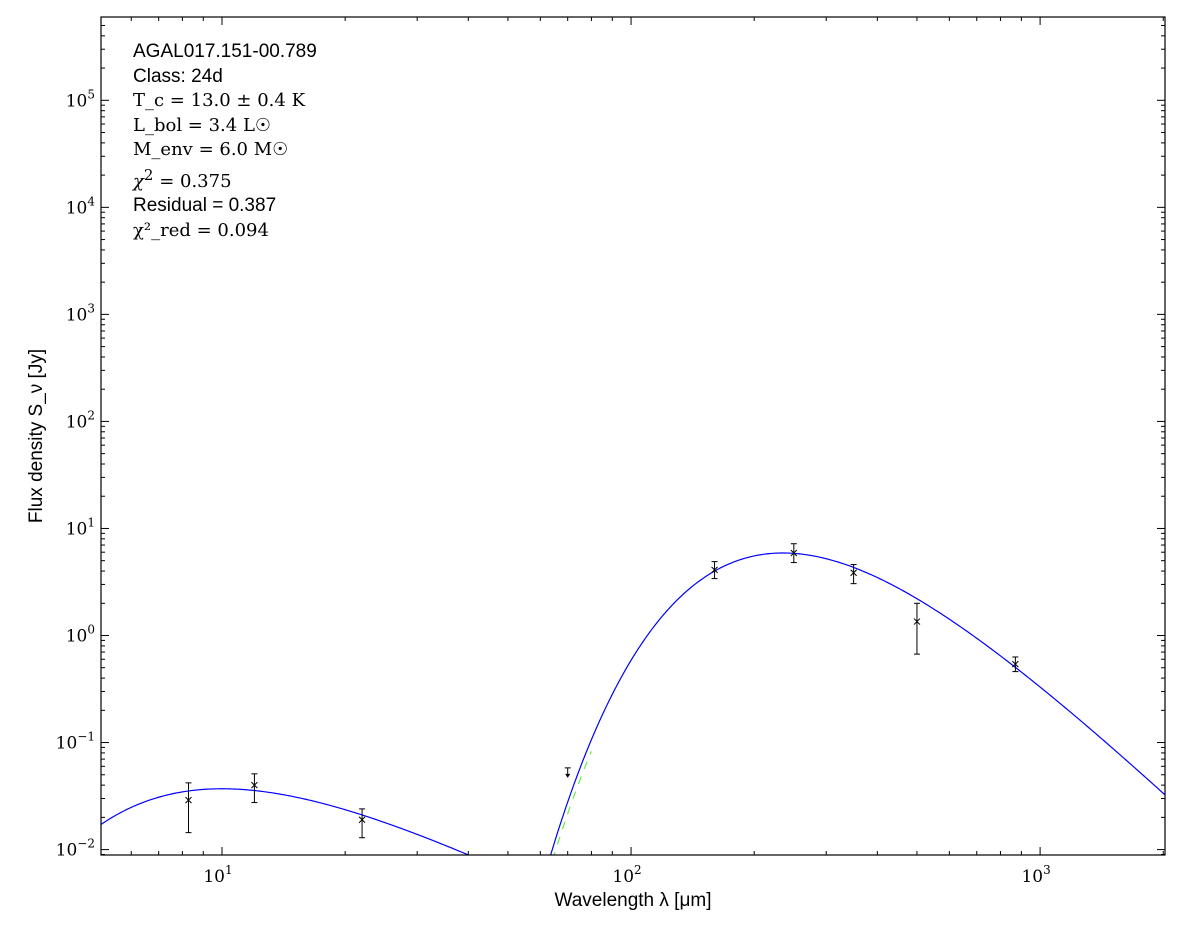 The image size is (1200, 933). Describe the element at coordinates (36, 436) in the screenshot. I see `y-axis-label: Flux density S_ν [Jy]` at that location.